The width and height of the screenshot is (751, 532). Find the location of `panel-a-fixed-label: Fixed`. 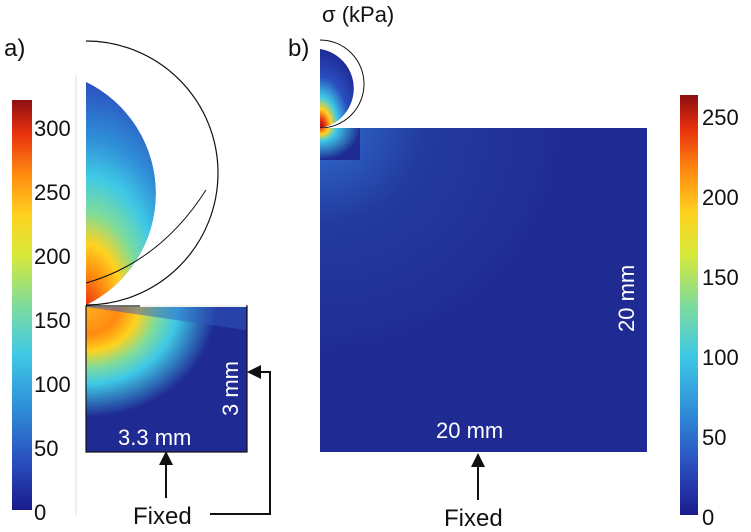

panel-a-fixed-label: Fixed is located at coordinates (162, 516).